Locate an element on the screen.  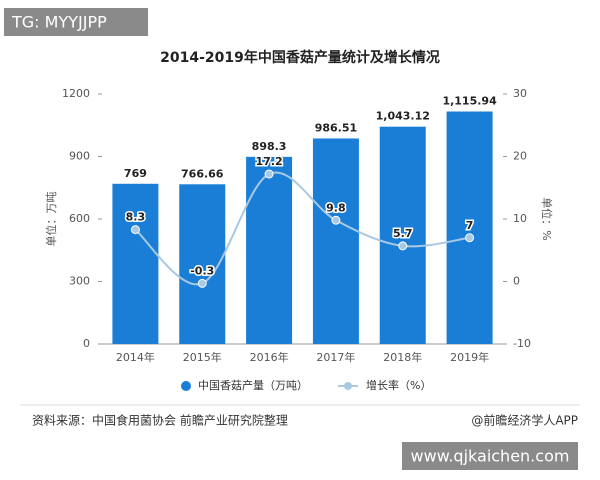
value-label: 5.7 is located at coordinates (403, 233).